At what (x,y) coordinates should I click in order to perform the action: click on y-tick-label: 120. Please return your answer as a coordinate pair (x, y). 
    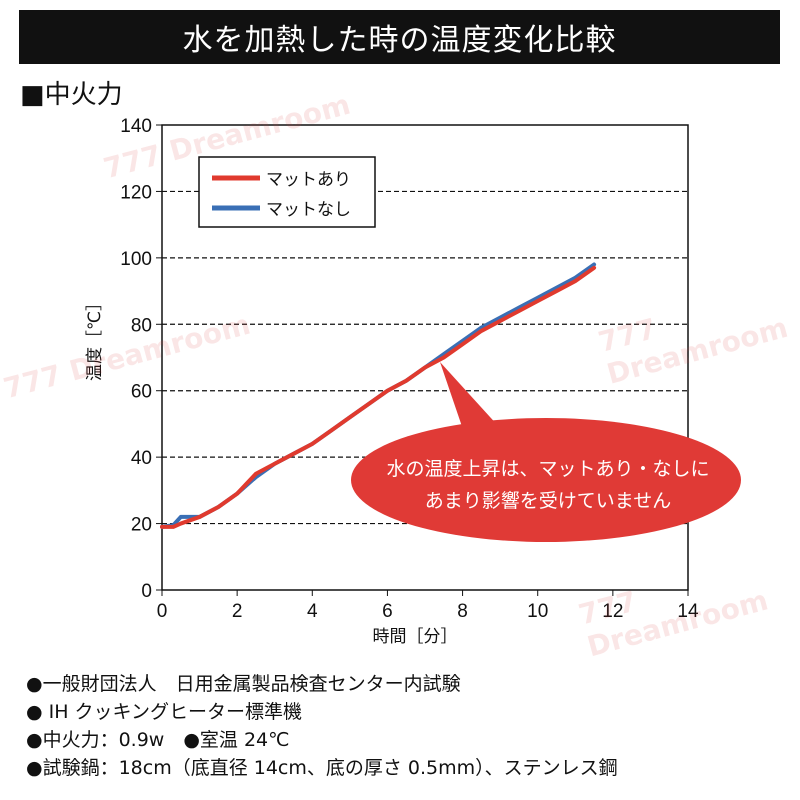
    Looking at the image, I should click on (136, 192).